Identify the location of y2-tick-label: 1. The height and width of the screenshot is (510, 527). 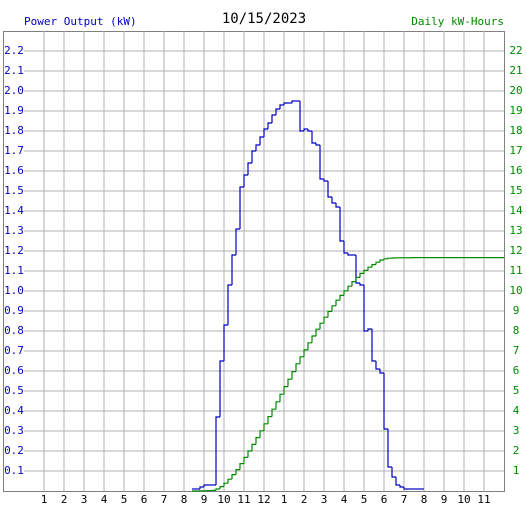
(516, 470).